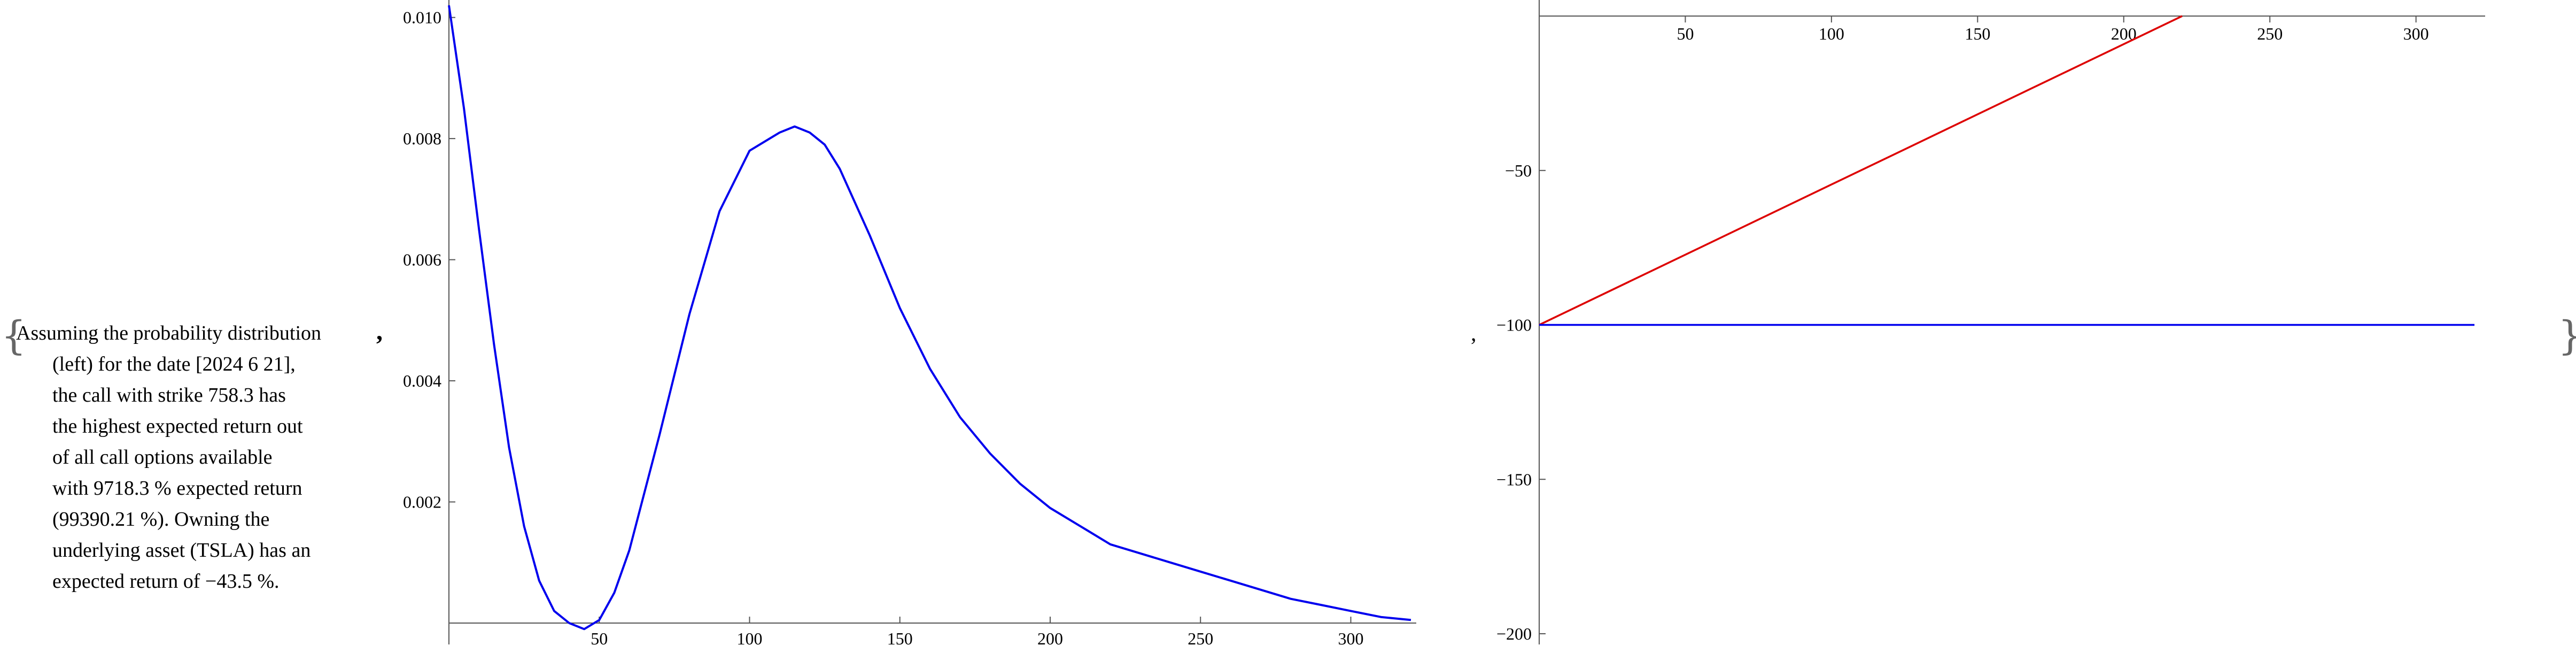 This screenshot has height=653, width=2576. I want to click on y-tick-label: −200, so click(1514, 634).